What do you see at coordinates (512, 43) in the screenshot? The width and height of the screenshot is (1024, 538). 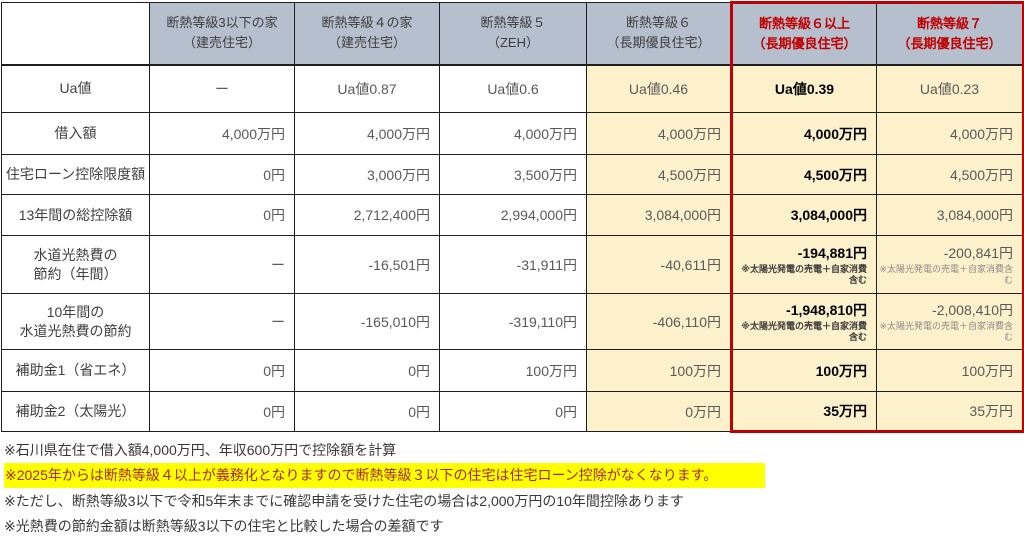 I see `col-header-subtitle: （ZEH）` at bounding box center [512, 43].